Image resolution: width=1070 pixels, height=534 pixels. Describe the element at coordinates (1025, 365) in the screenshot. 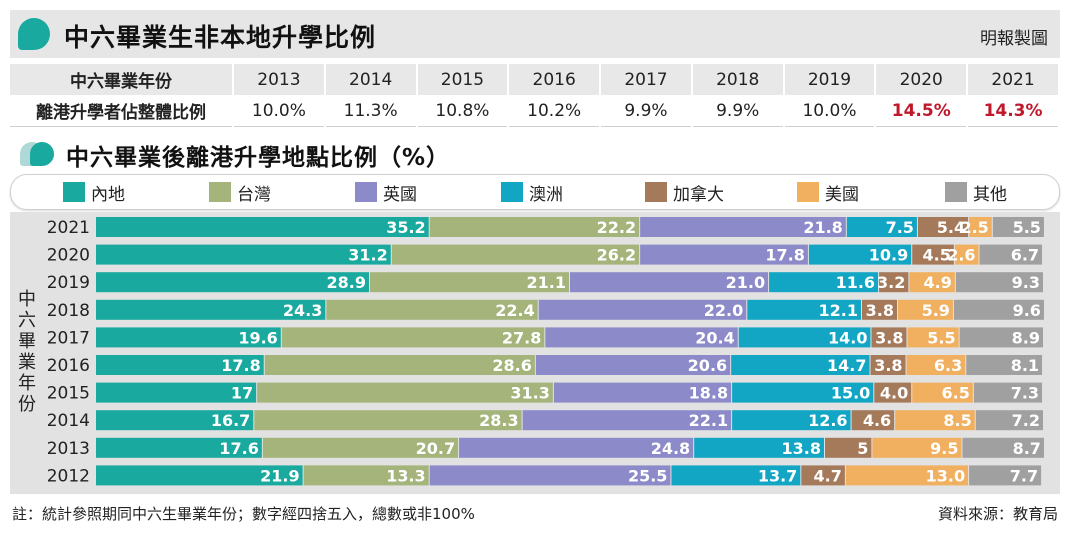

I see `bar-value-label: 8.1` at that location.